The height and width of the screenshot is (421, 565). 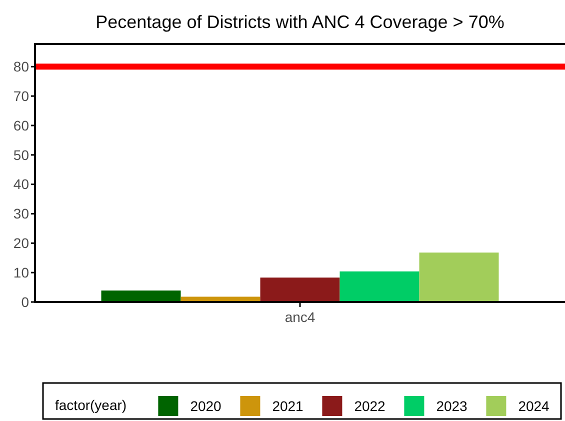 What do you see at coordinates (21, 154) in the screenshot?
I see `y-tick-label: 50` at bounding box center [21, 154].